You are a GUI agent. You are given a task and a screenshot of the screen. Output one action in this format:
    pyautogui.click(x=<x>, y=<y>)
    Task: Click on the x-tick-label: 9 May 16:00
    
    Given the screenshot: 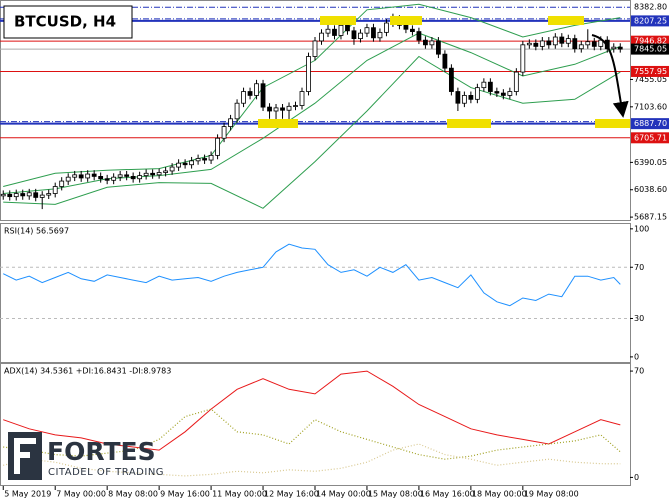 What is the action you would take?
    pyautogui.click(x=185, y=494)
    